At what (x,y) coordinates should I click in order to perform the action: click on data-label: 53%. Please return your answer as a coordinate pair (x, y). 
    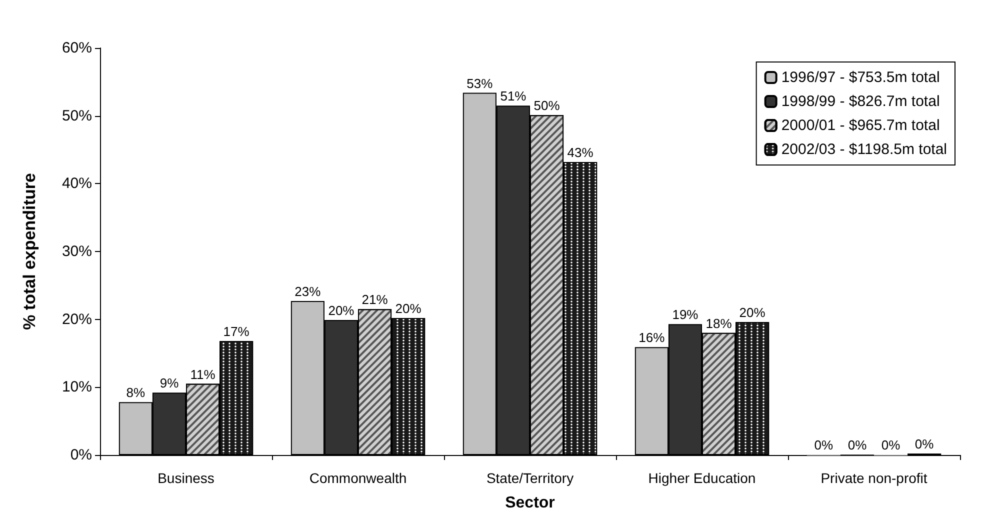
    Looking at the image, I should click on (480, 83).